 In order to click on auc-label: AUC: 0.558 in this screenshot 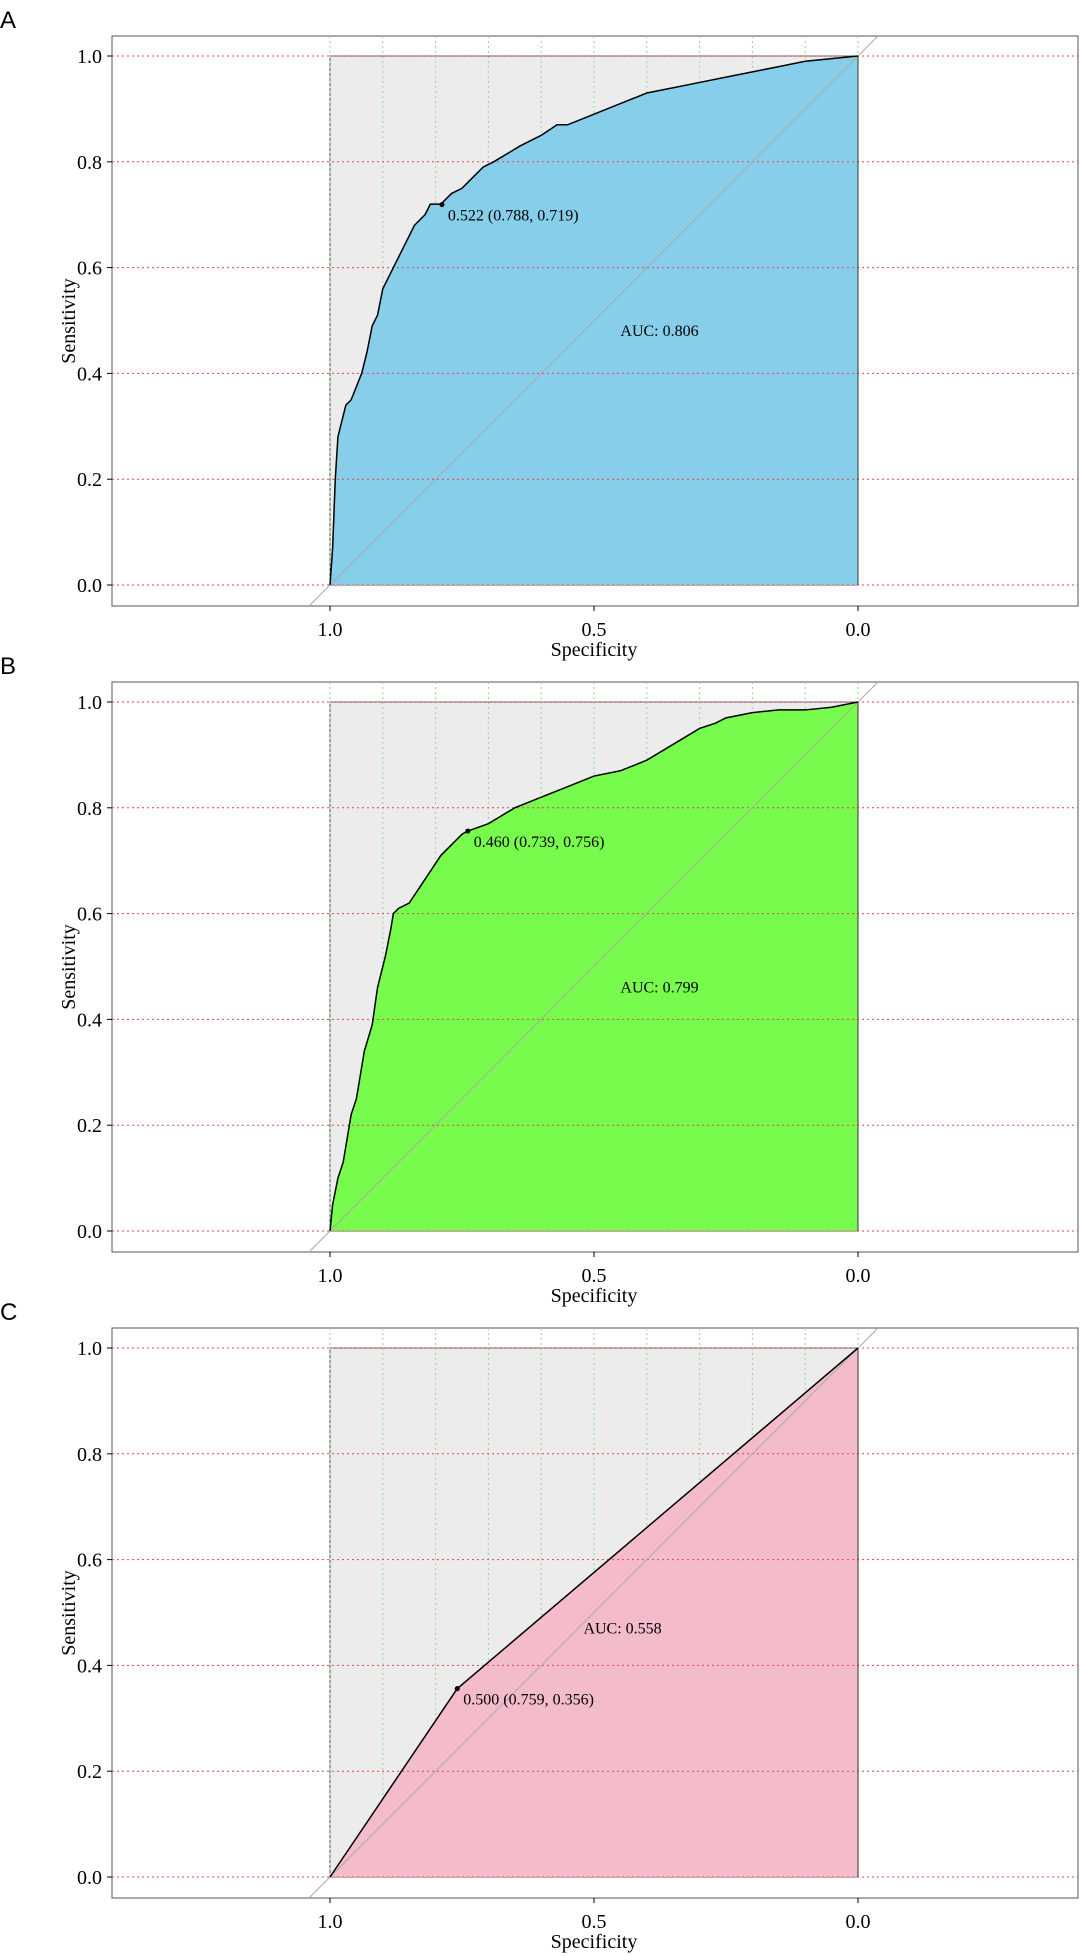, I will do `click(622, 1628)`.